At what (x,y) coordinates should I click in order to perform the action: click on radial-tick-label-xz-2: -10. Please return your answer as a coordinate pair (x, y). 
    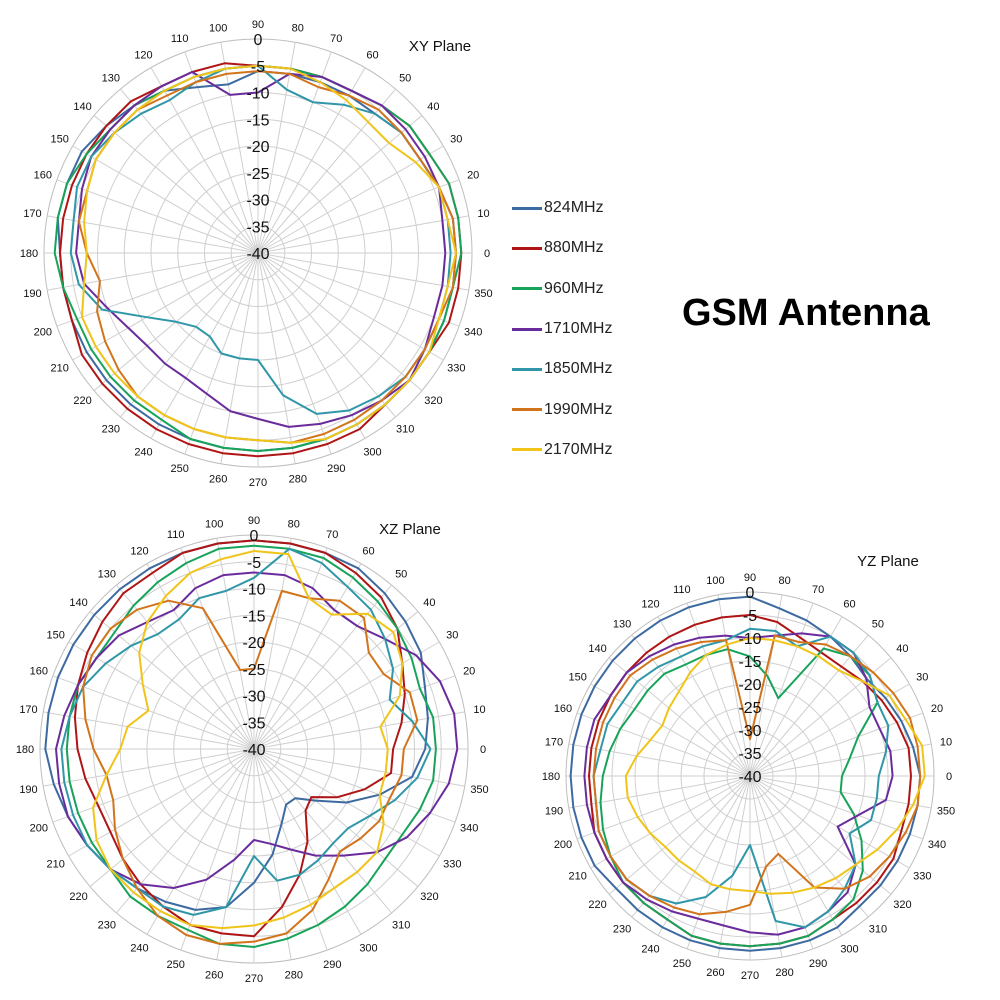
    Looking at the image, I should click on (253, 590).